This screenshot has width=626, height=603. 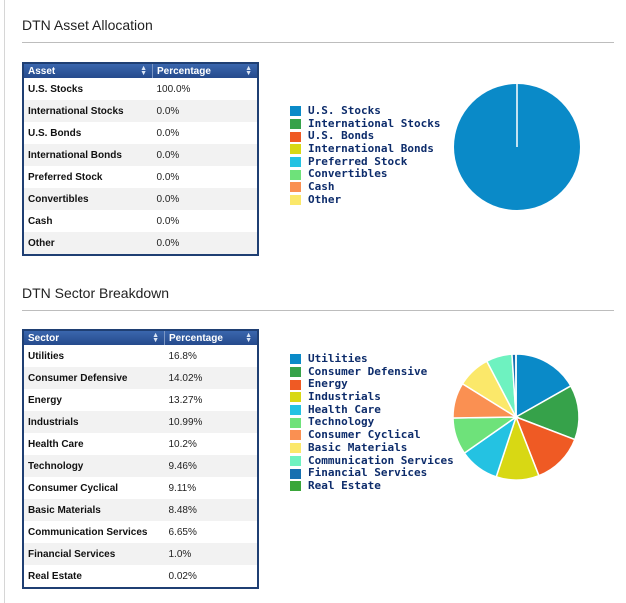 I want to click on legend-label: Energy, so click(x=328, y=384).